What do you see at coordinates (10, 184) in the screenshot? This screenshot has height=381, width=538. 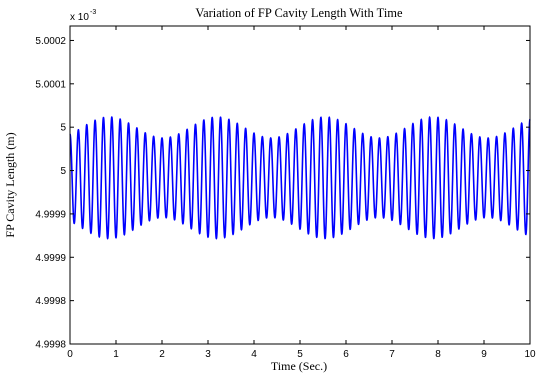 I see `y-axis-label: FP Cavity Length (m)` at bounding box center [10, 184].